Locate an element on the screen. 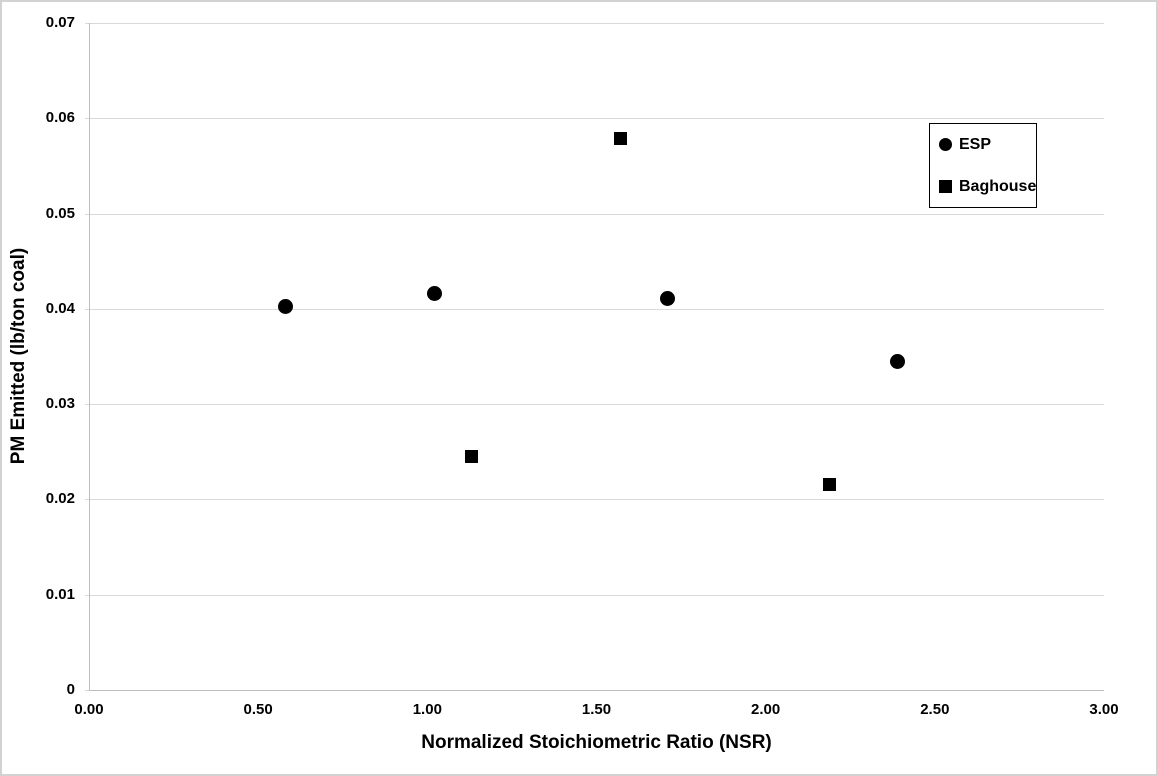 Image resolution: width=1158 pixels, height=776 pixels. x-axis-title: Normalized Stoichiometric Ratio (NSR) is located at coordinates (596, 742).